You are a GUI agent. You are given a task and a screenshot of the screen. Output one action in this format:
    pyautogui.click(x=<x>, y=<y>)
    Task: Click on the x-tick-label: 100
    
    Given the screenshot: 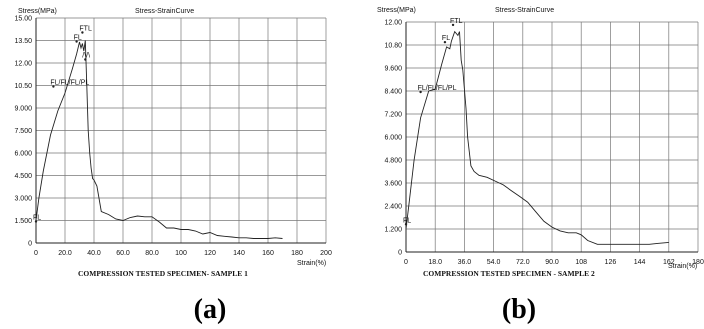 What is the action you would take?
    pyautogui.click(x=181, y=253)
    